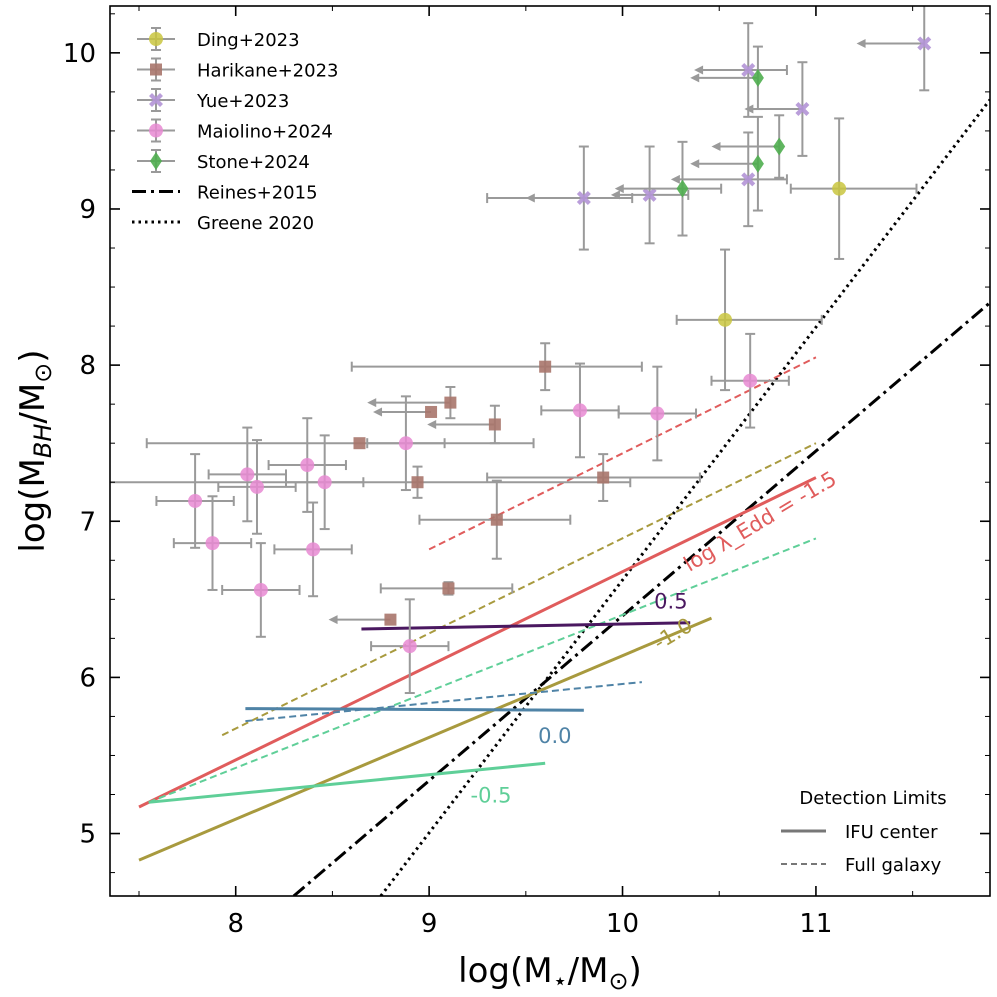  Describe the element at coordinates (33, 403) in the screenshot. I see `y-axis-label-part: /M` at that location.